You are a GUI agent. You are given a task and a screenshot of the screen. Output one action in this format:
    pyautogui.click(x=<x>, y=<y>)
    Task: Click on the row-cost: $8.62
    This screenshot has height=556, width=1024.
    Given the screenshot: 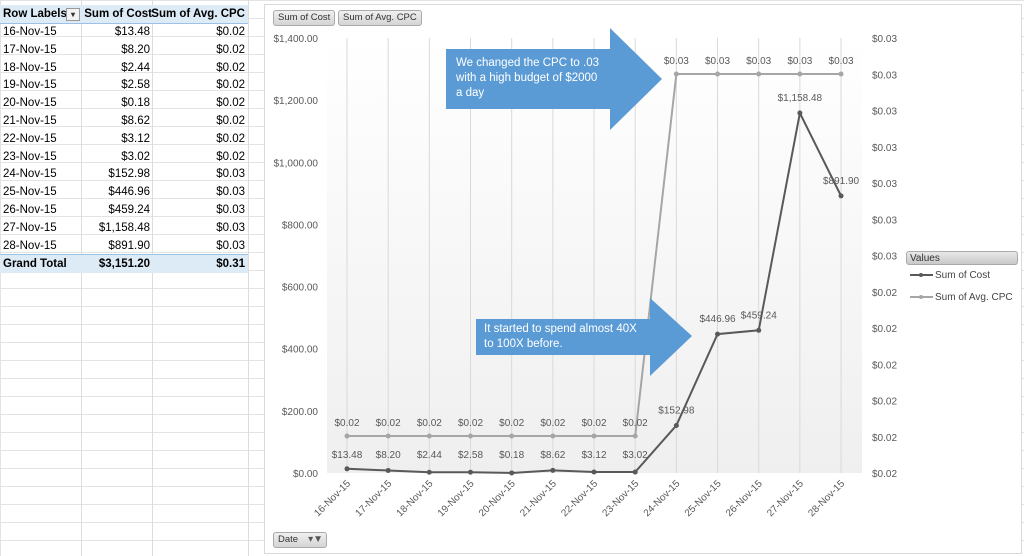 What is the action you would take?
    pyautogui.click(x=135, y=121)
    